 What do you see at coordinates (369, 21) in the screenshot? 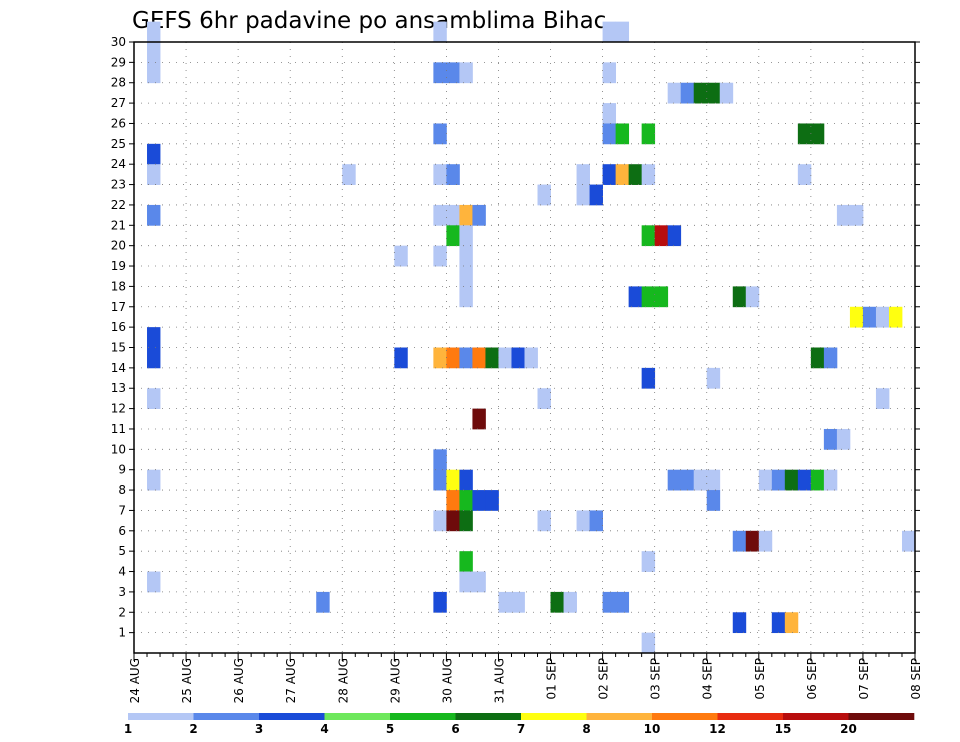
I see `chart-title: GEFS 6hr padavine po ansamblima Bihac` at bounding box center [369, 21].